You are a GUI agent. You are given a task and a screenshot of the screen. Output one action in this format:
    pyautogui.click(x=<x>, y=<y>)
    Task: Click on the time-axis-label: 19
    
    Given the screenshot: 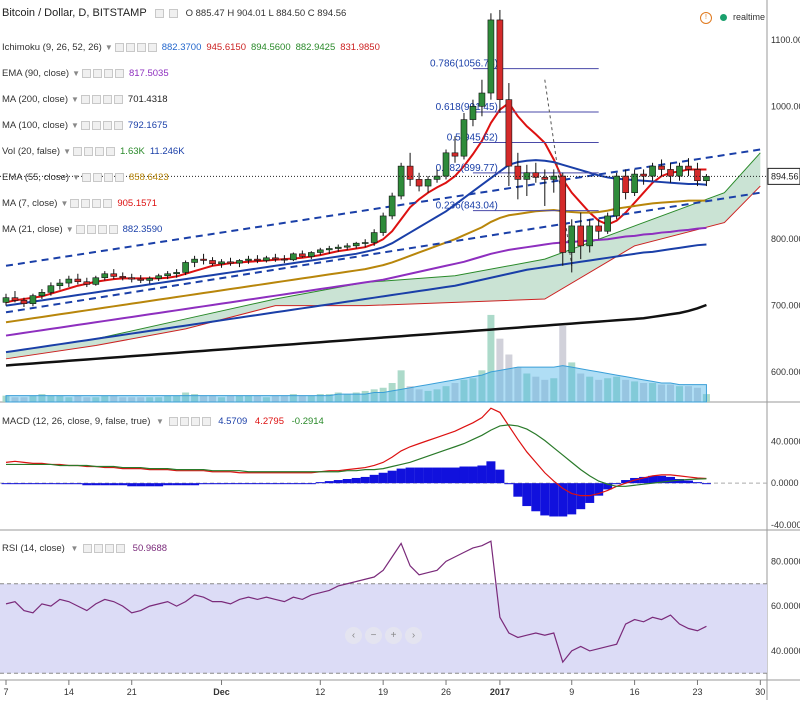 What is the action you would take?
    pyautogui.click(x=383, y=692)
    